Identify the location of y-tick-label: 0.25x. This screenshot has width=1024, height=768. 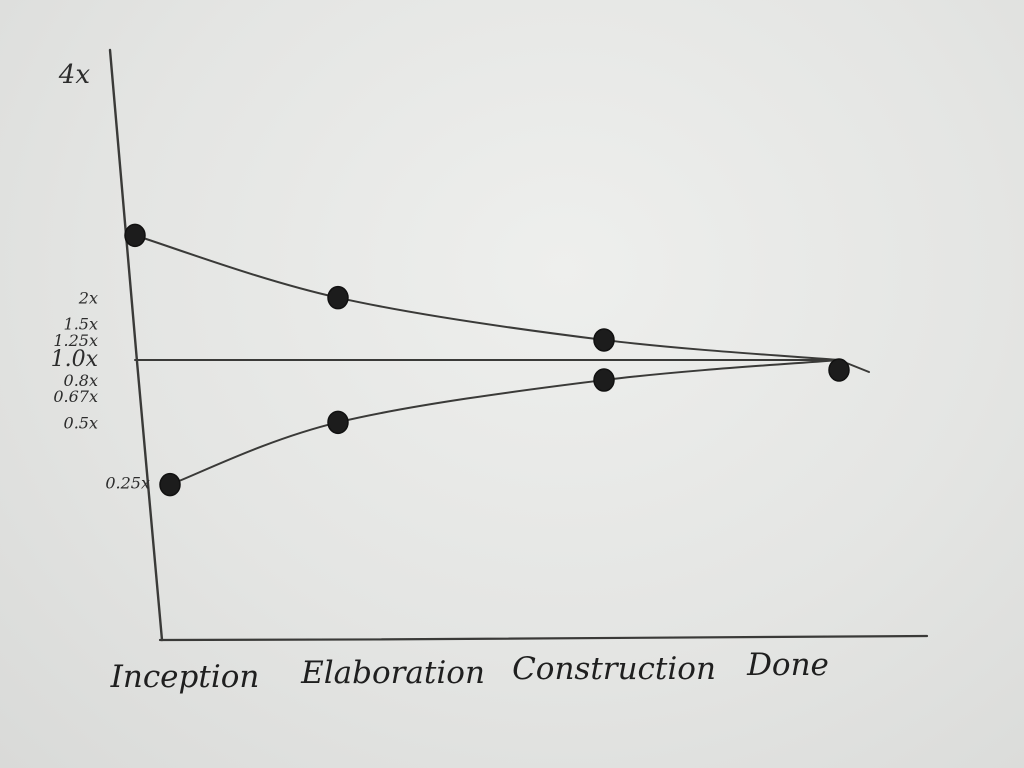
(127, 483).